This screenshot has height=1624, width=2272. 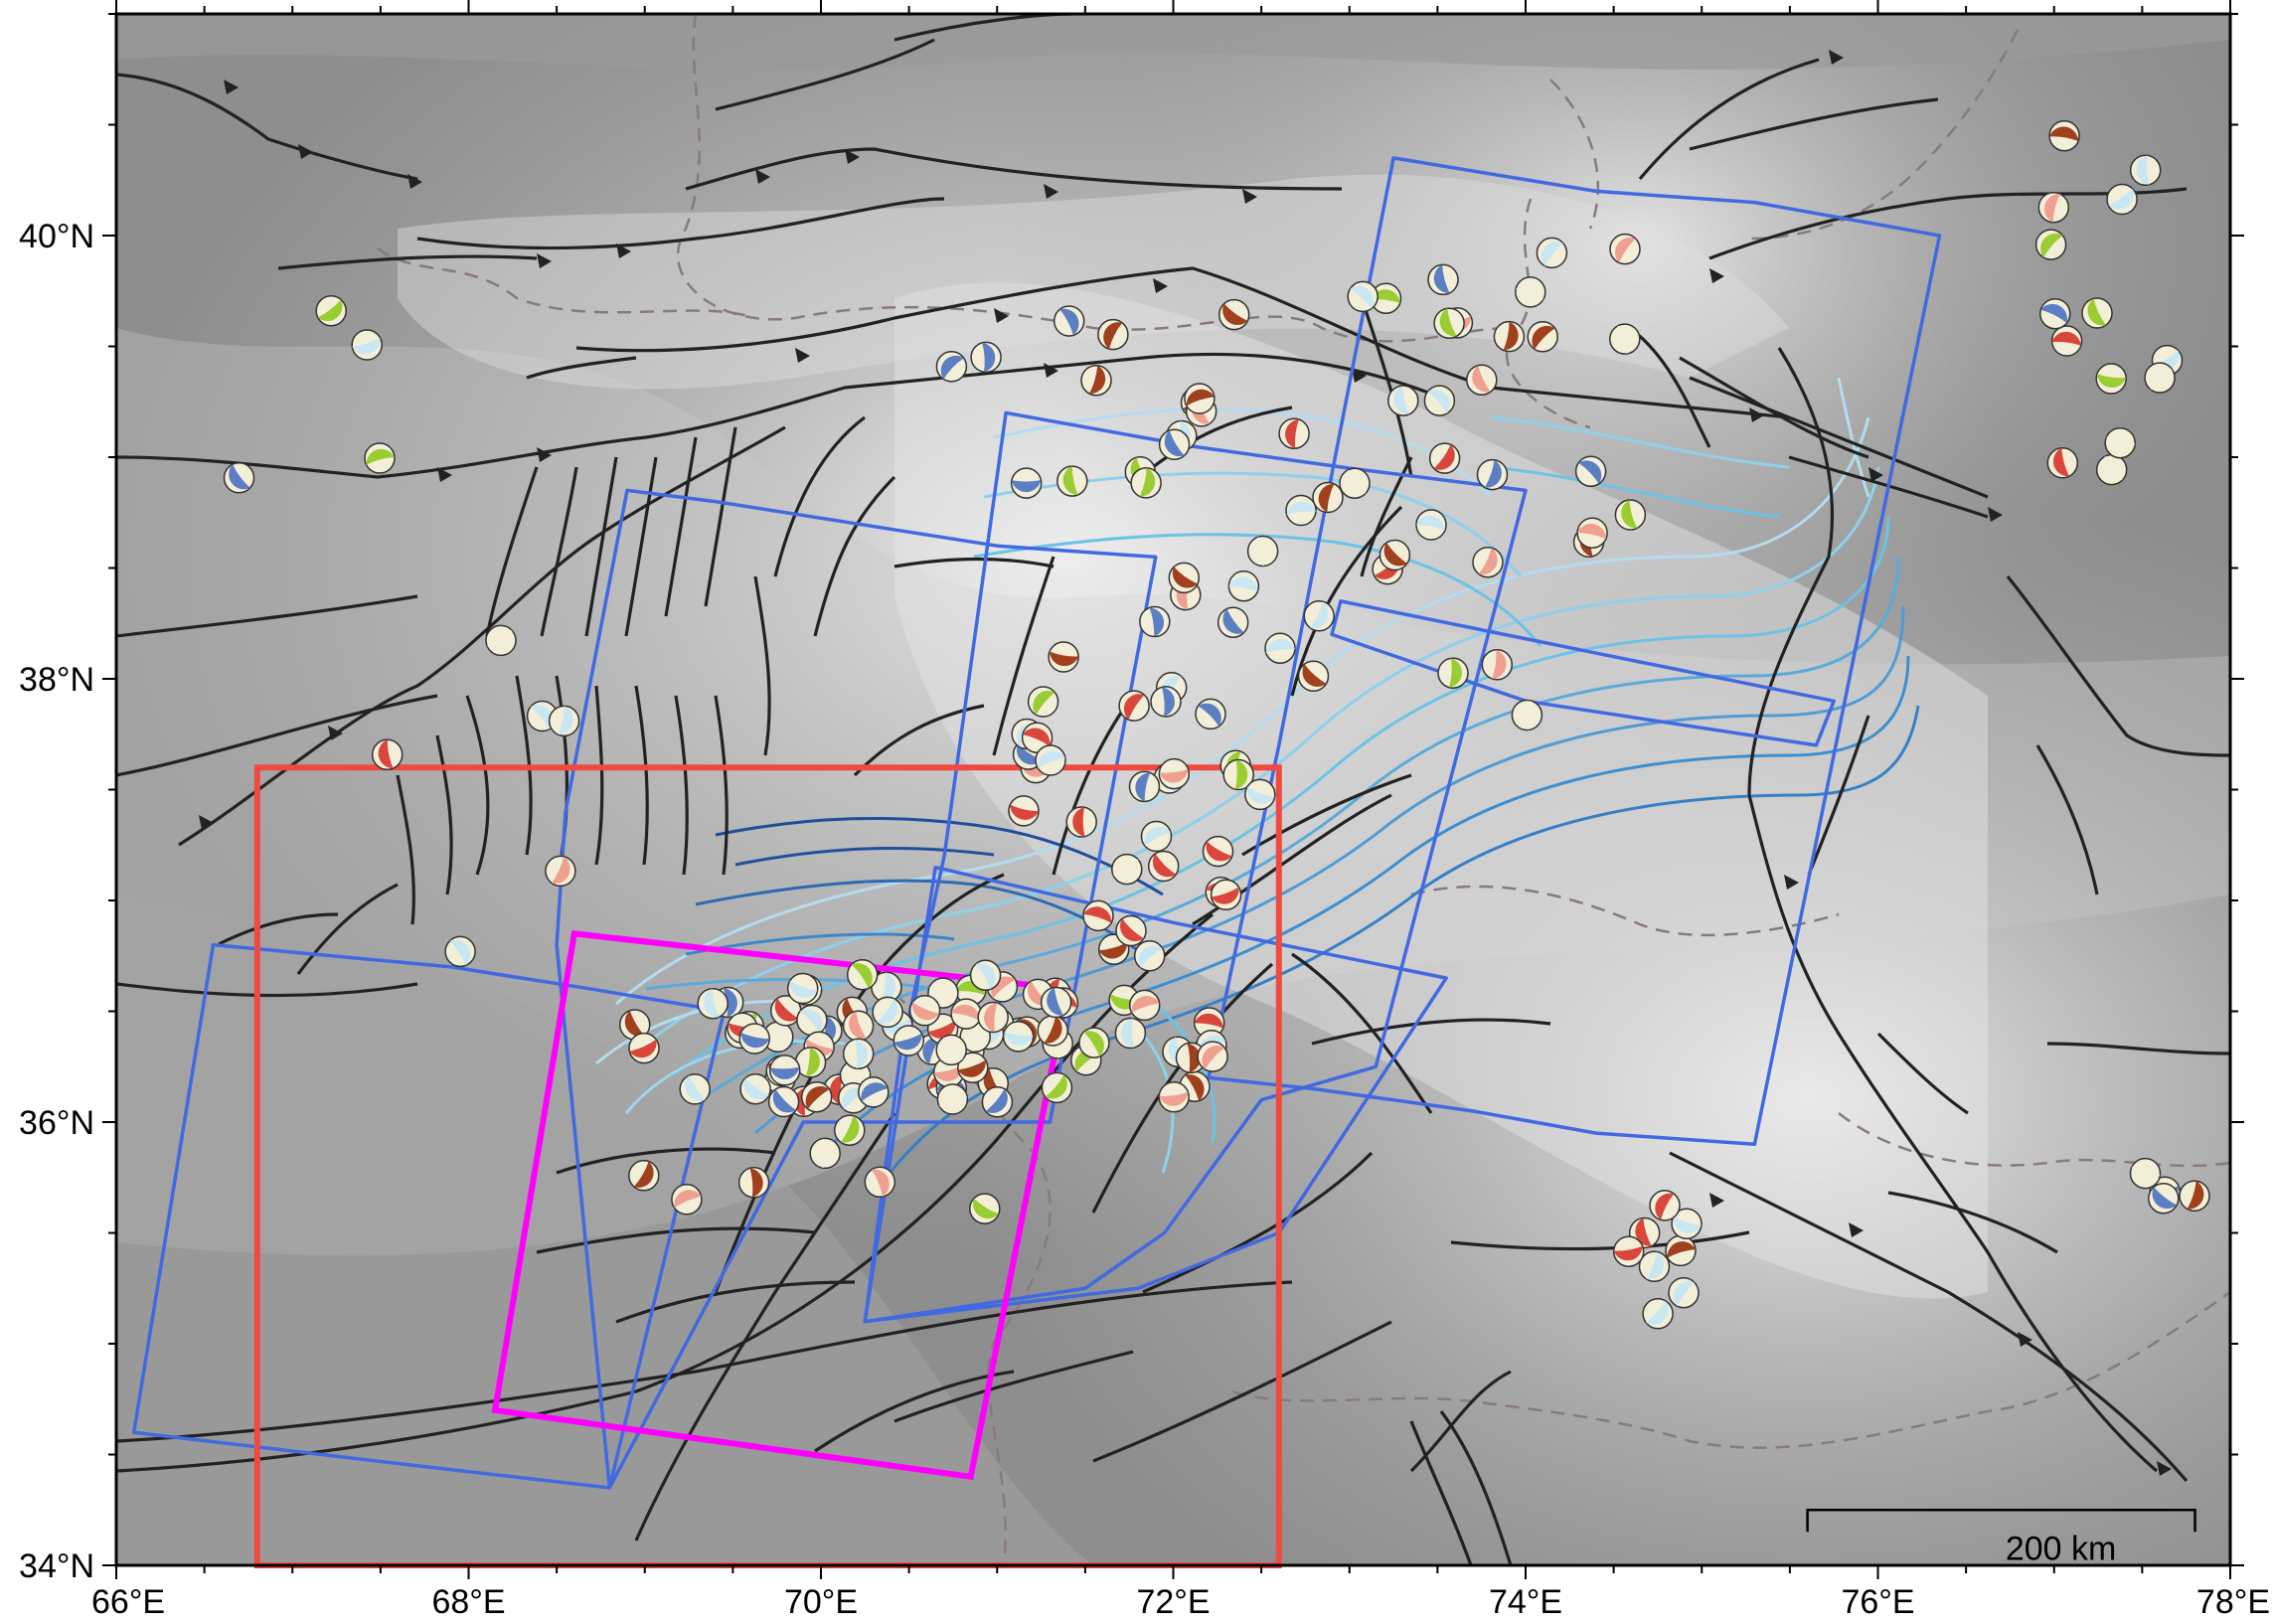 What do you see at coordinates (57, 236) in the screenshot?
I see `lat-tick-label: 40°N` at bounding box center [57, 236].